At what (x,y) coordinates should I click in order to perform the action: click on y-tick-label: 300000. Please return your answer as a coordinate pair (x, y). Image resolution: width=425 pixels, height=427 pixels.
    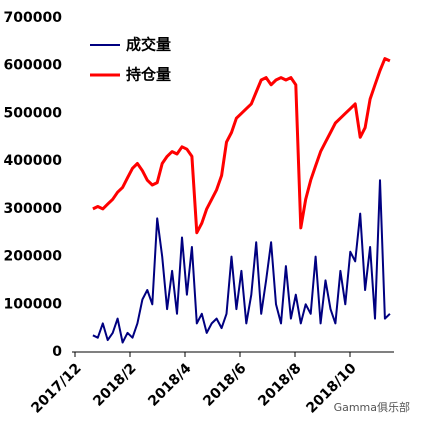
    Looking at the image, I should click on (33, 209).